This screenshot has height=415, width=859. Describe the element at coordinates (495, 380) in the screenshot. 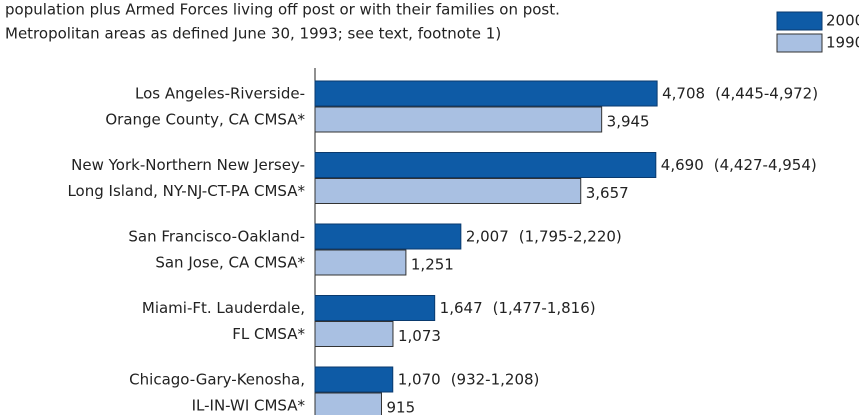

I see `interval-label: (932-1,208)` at that location.